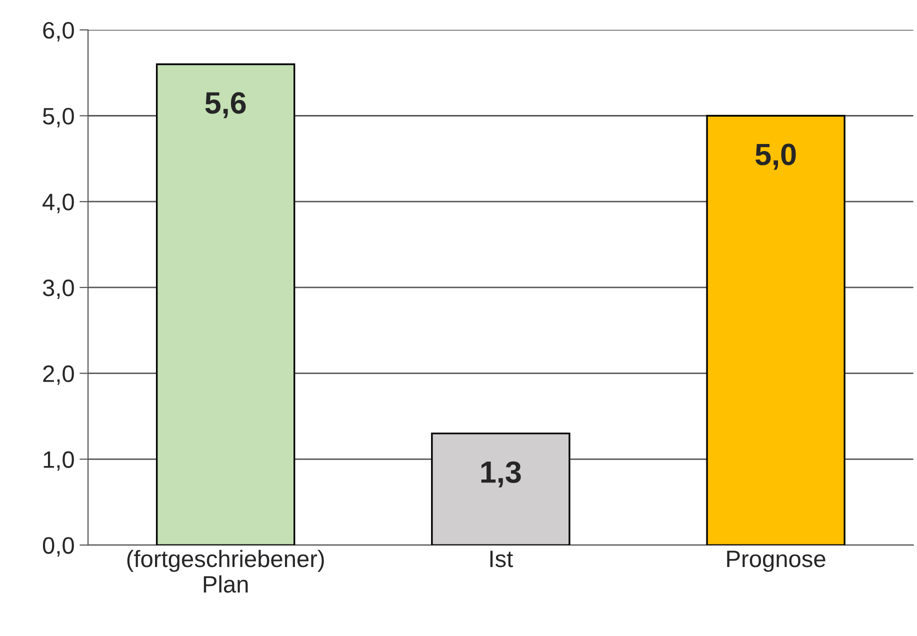  I want to click on y-tick-label: 1,0, so click(59, 461).